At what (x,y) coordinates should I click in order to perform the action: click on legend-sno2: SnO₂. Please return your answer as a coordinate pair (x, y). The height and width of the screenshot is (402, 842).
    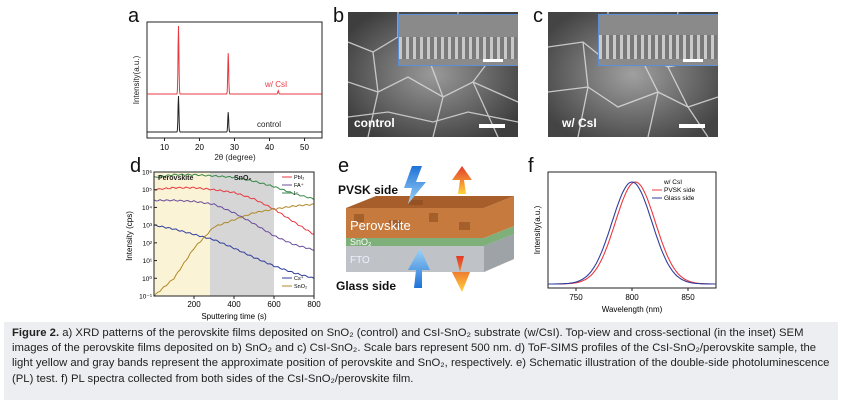
    Looking at the image, I should click on (300, 287).